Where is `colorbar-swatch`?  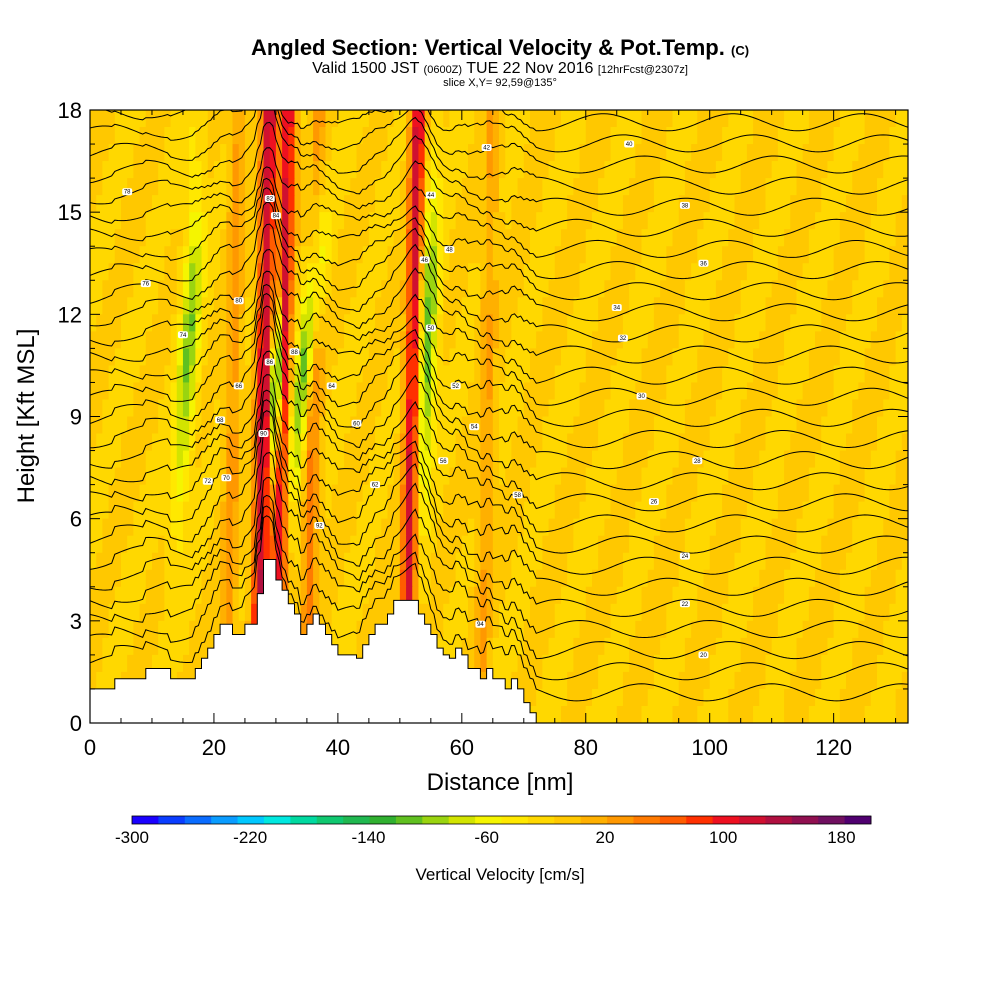
colorbar-swatch is located at coordinates (620, 820).